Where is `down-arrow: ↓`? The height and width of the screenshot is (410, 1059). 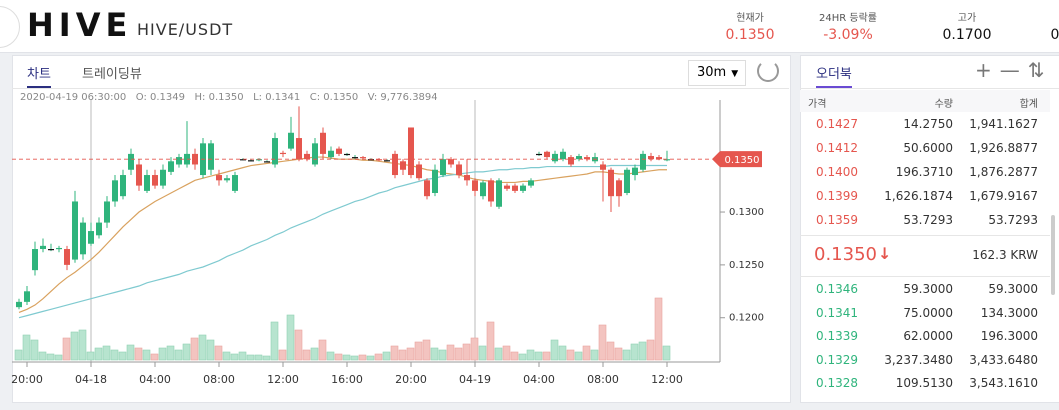 down-arrow: ↓ is located at coordinates (885, 253).